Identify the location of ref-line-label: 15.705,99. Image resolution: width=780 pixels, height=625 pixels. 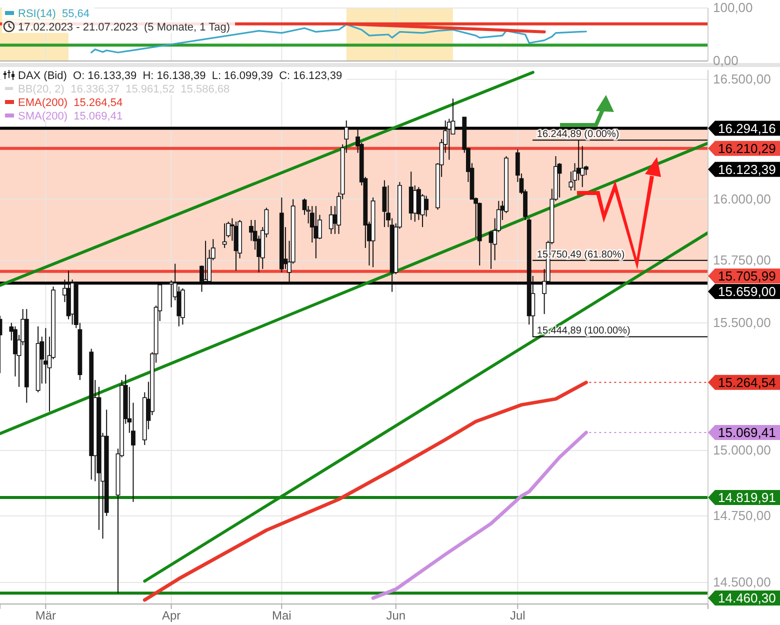
(747, 276).